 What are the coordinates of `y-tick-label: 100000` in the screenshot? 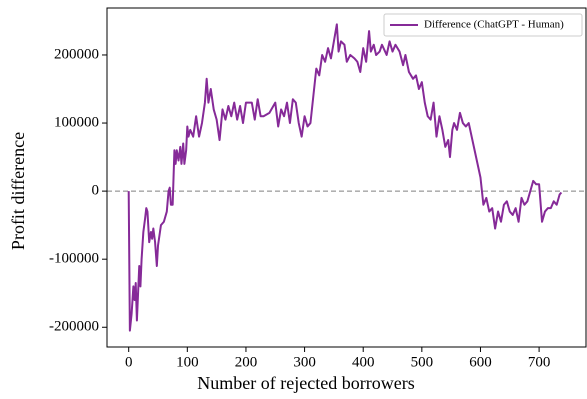 It's located at (76, 122).